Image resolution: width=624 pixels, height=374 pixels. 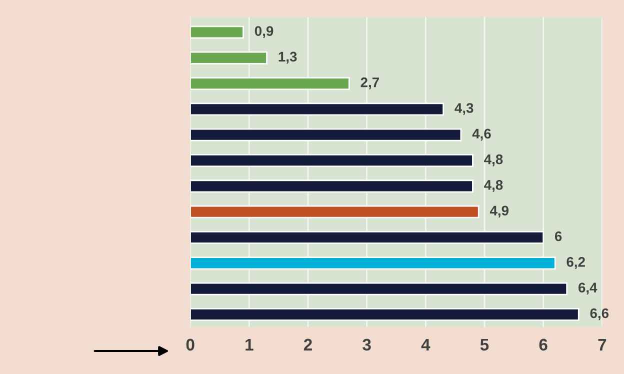 I want to click on x-tick-label: 2, so click(x=308, y=344).